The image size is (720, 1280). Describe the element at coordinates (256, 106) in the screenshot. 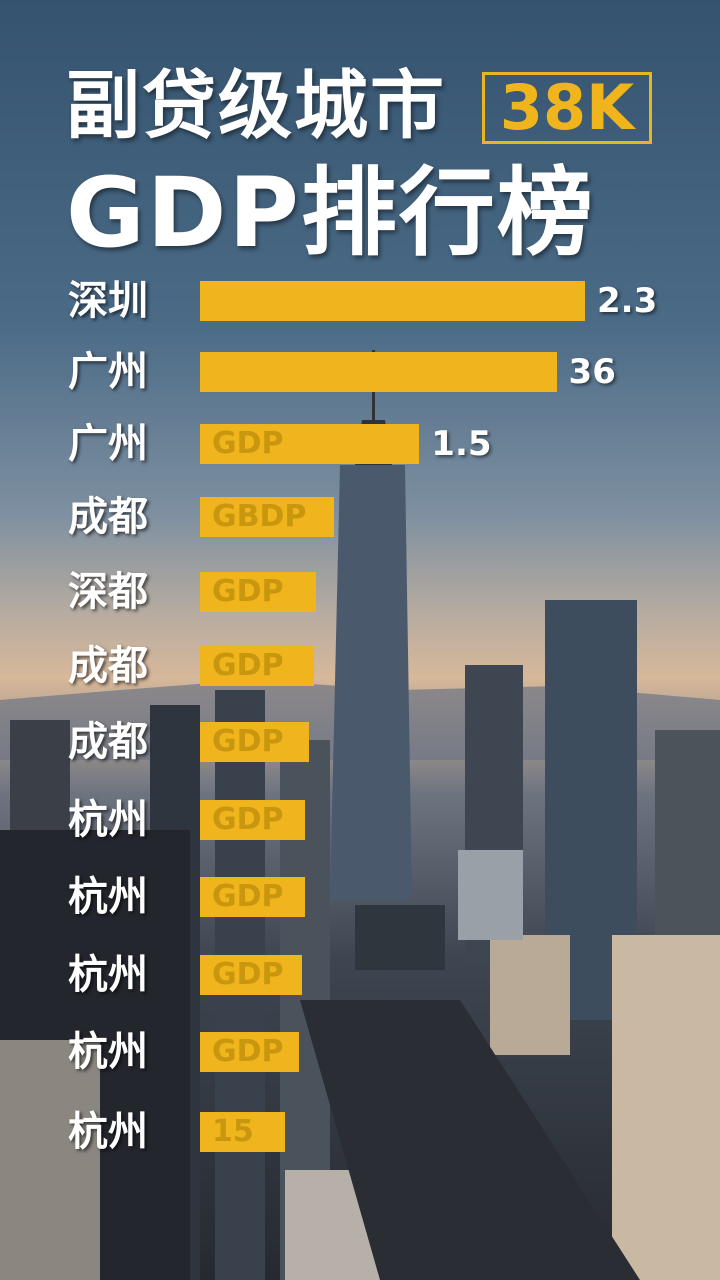

I see `chart-title: 副贷级城市` at that location.